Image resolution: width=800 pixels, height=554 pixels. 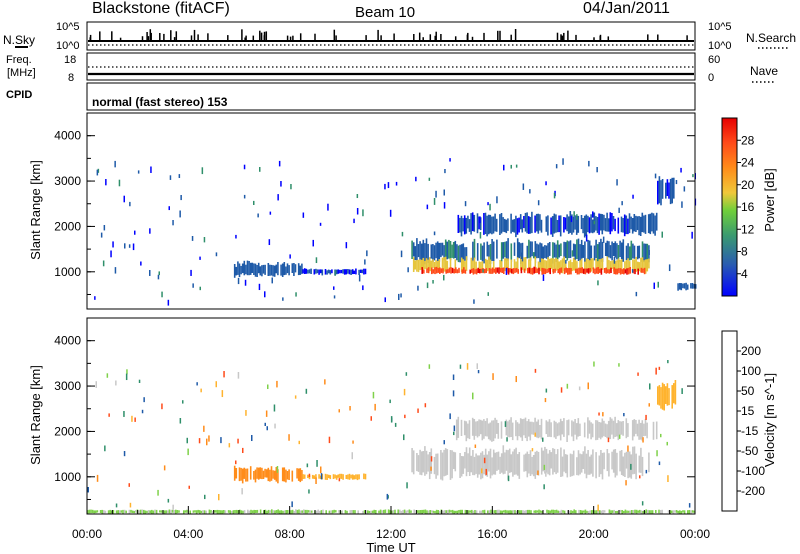 What do you see at coordinates (71, 78) in the screenshot?
I see `freq-tick-bottom: 8` at bounding box center [71, 78].